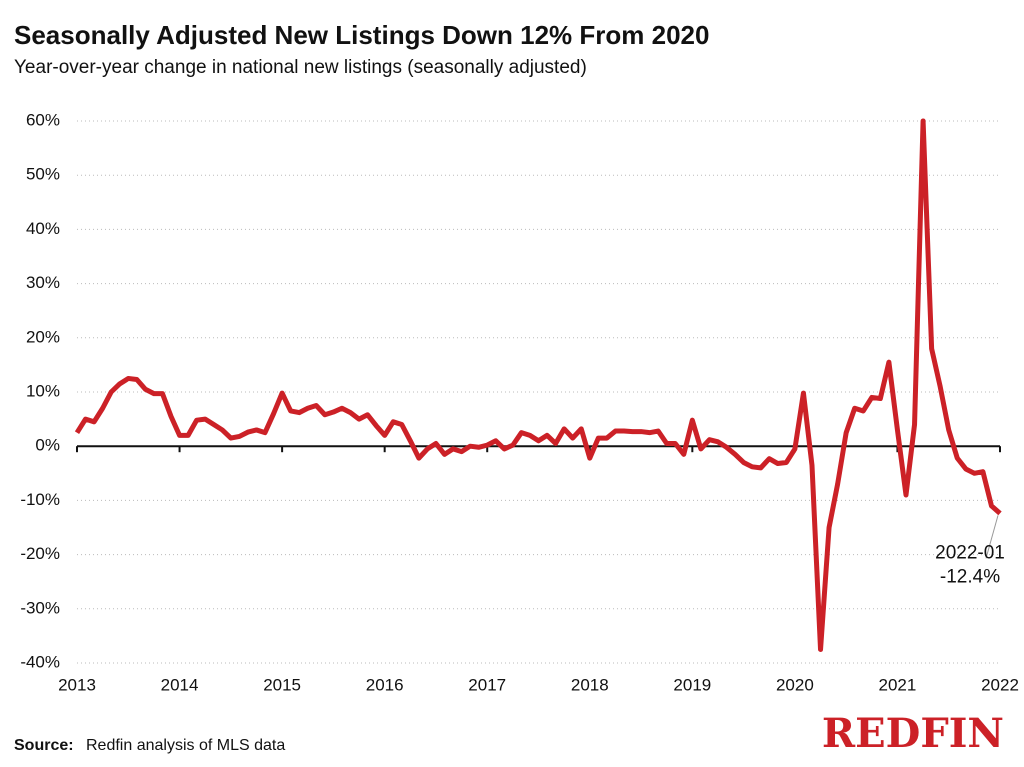 This screenshot has height=767, width=1024. What do you see at coordinates (487, 684) in the screenshot?
I see `x-tick-label: 2017` at bounding box center [487, 684].